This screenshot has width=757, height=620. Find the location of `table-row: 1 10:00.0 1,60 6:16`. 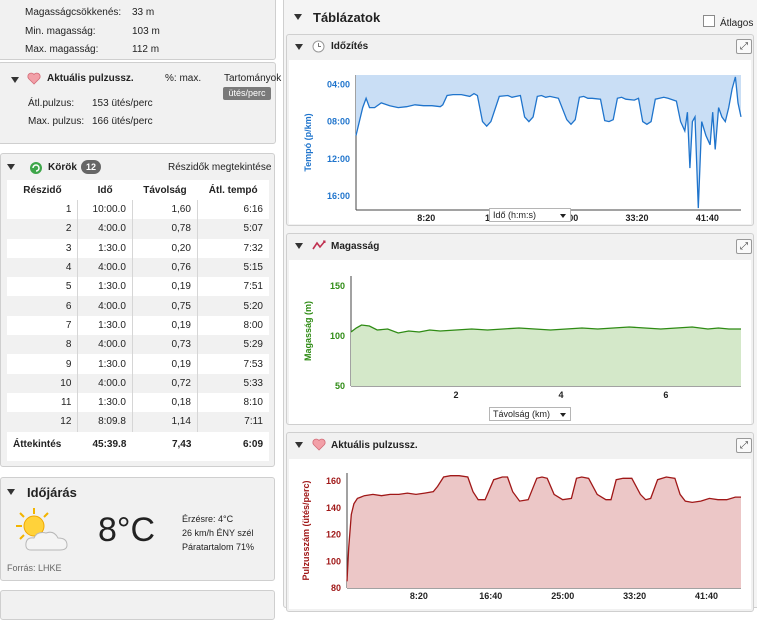

table-row: 1 10:00.0 1,60 6:16 is located at coordinates (138, 210).